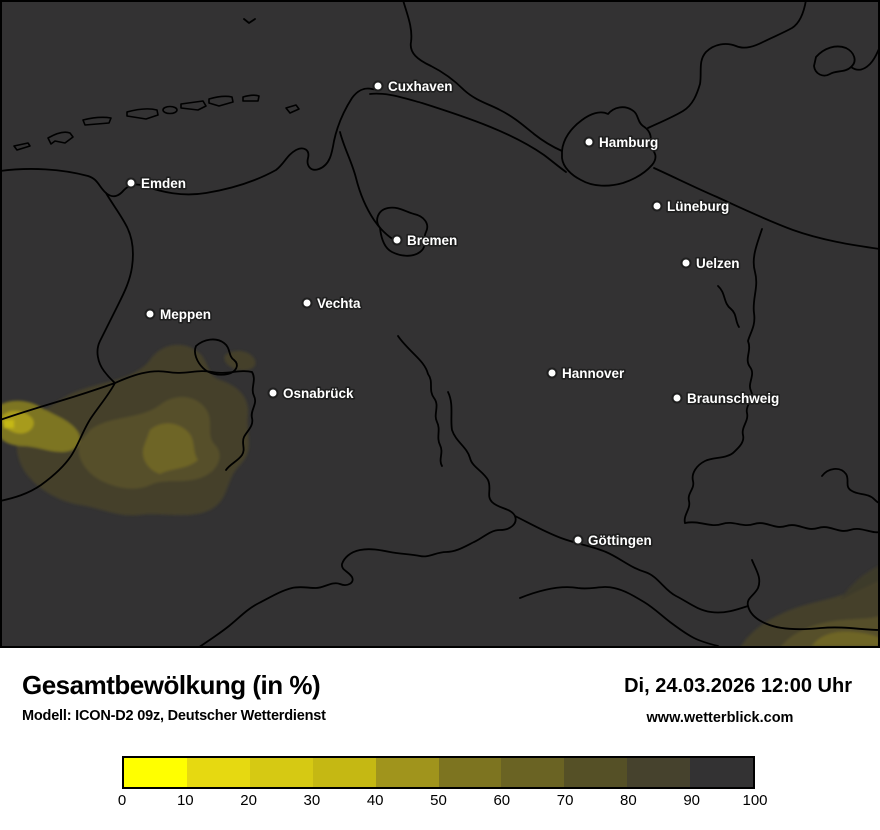  I want to click on page-title: Gesamtbewölkung (in %), so click(171, 685).